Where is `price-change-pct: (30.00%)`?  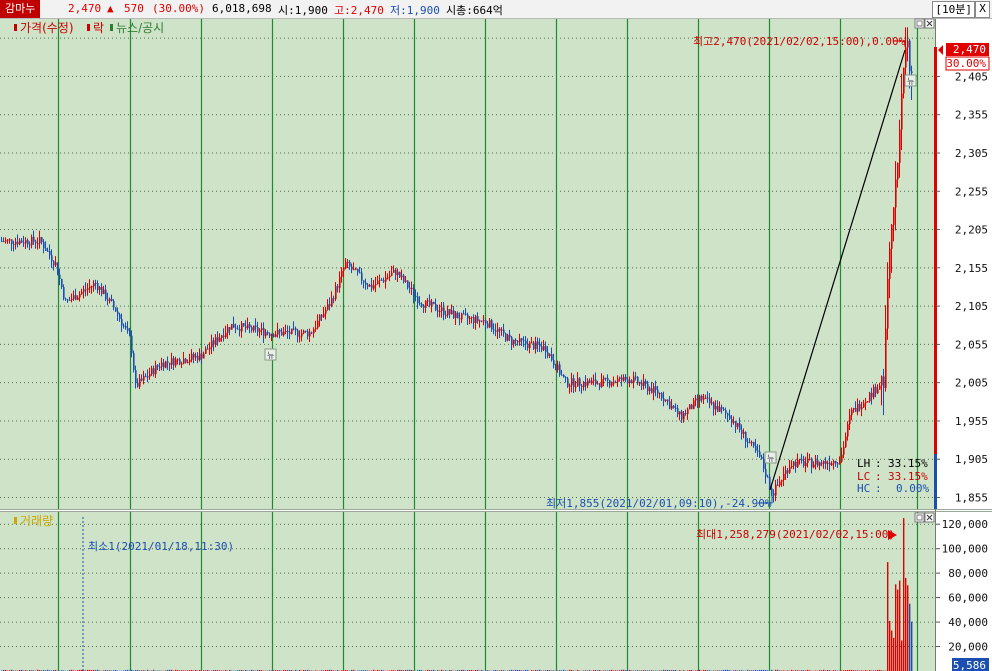 price-change-pct: (30.00%) is located at coordinates (178, 8).